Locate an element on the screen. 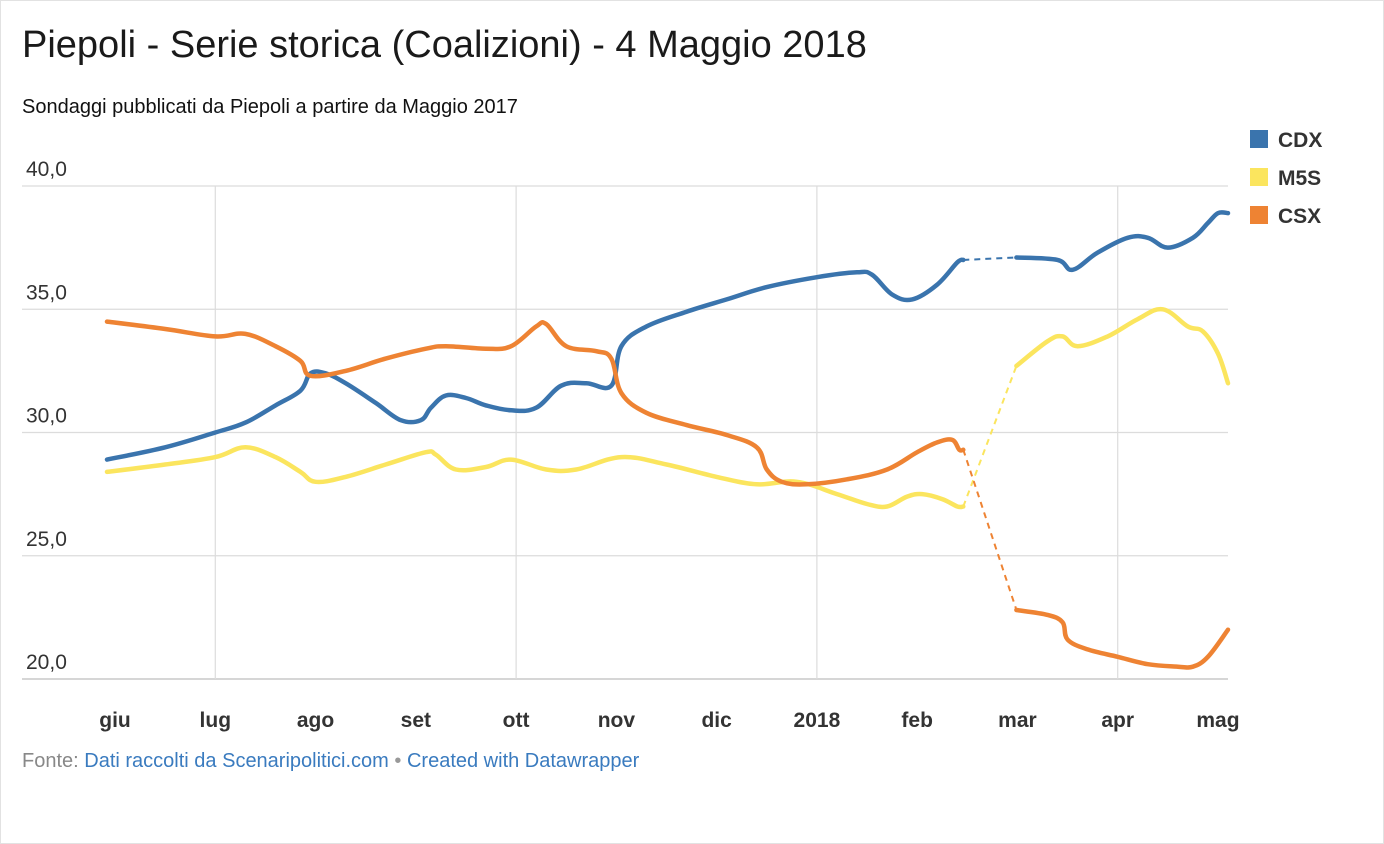  source-link: Dati raccolti da Scenaripolitici.com is located at coordinates (236, 761).